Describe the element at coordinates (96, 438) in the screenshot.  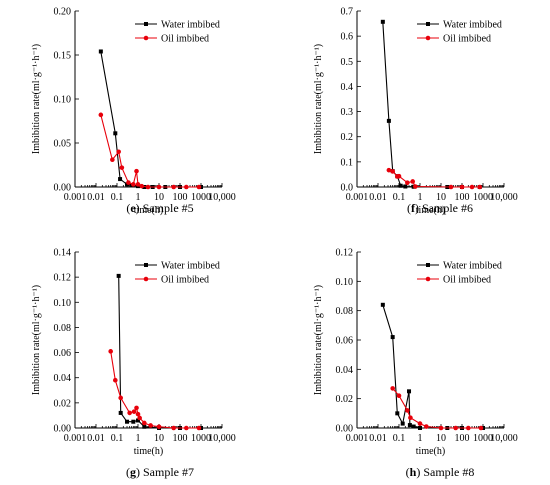
I see `x-tick-label: 0.01` at that location.